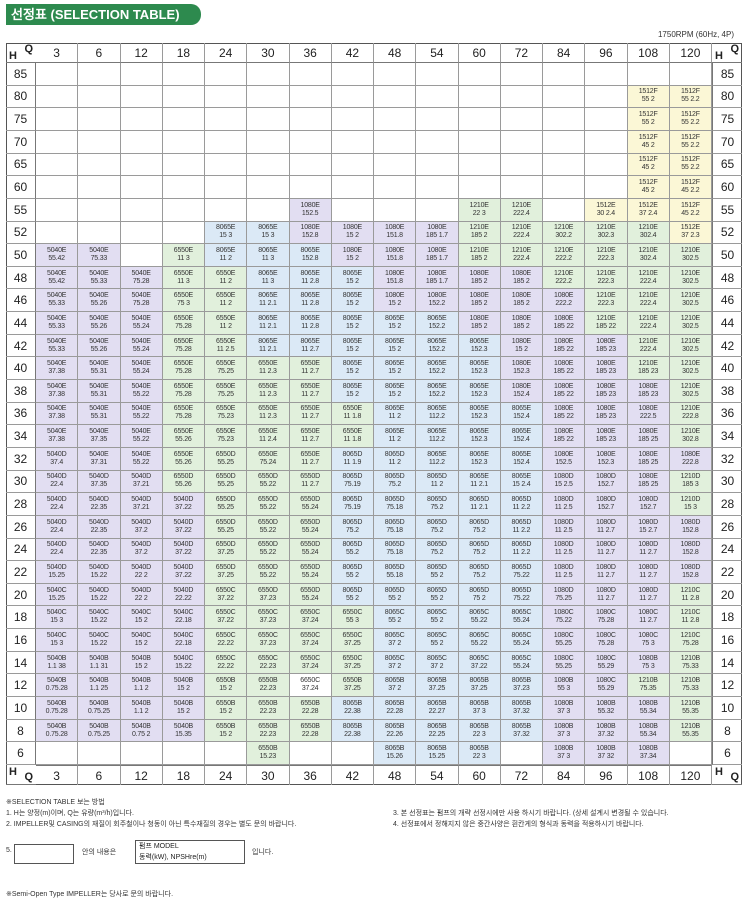 This screenshot has width=746, height=909. I want to click on table-cell: 8065C 55.24, so click(521, 640).